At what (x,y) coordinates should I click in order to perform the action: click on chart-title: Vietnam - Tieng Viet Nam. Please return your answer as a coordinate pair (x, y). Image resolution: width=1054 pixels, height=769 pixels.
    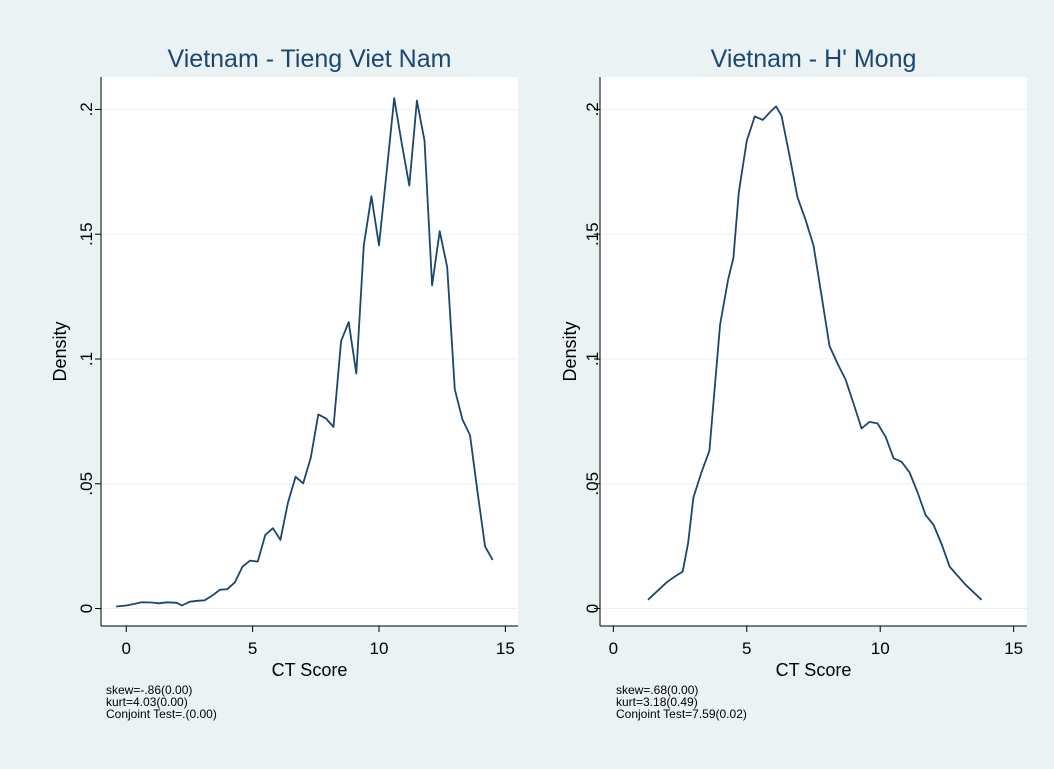
    Looking at the image, I should click on (310, 59).